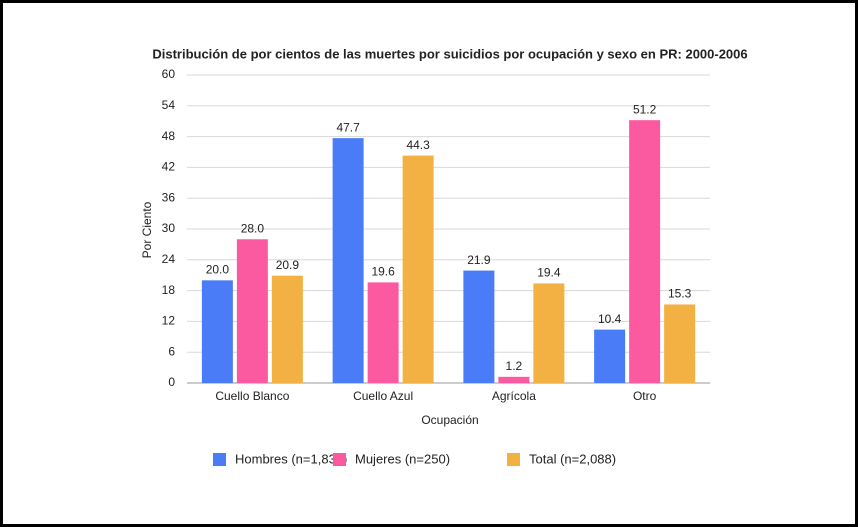  Describe the element at coordinates (252, 396) in the screenshot. I see `x-tick-label: Cuello Blanco` at that location.